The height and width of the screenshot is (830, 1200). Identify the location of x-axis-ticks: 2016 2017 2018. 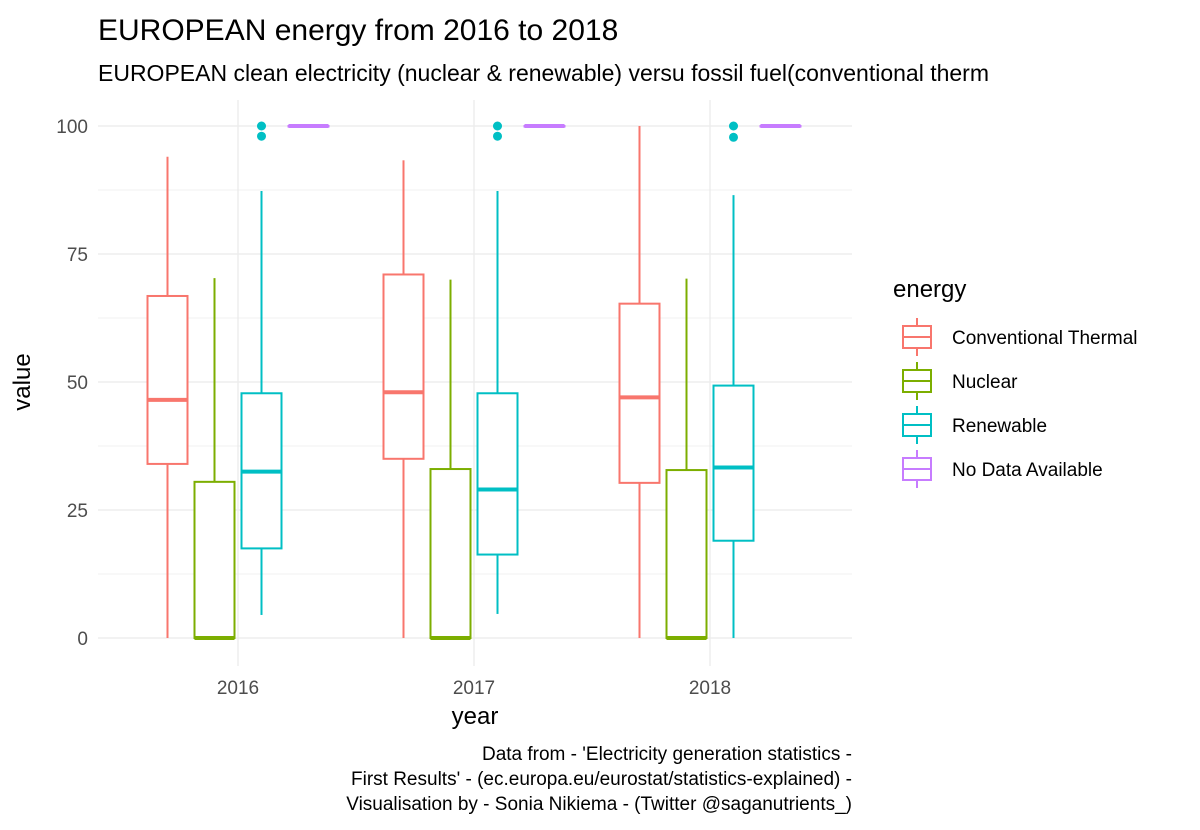
(474, 688).